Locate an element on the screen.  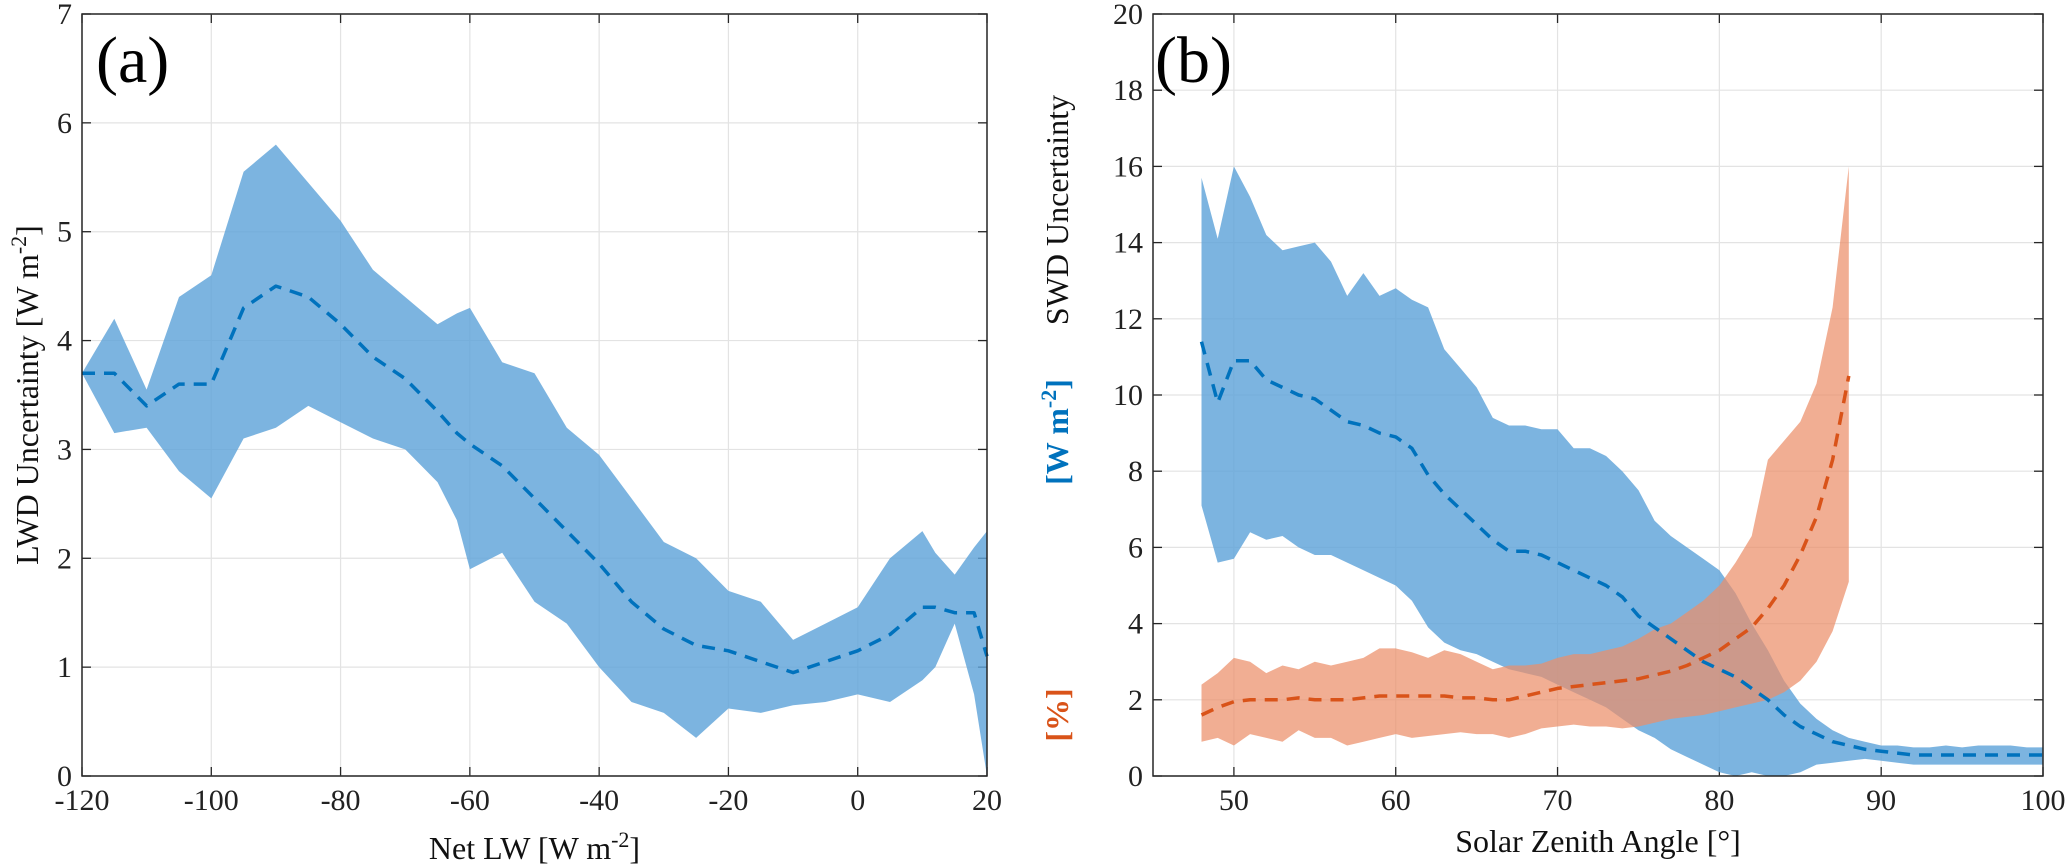
x-tick-label: 50 is located at coordinates (1234, 800).